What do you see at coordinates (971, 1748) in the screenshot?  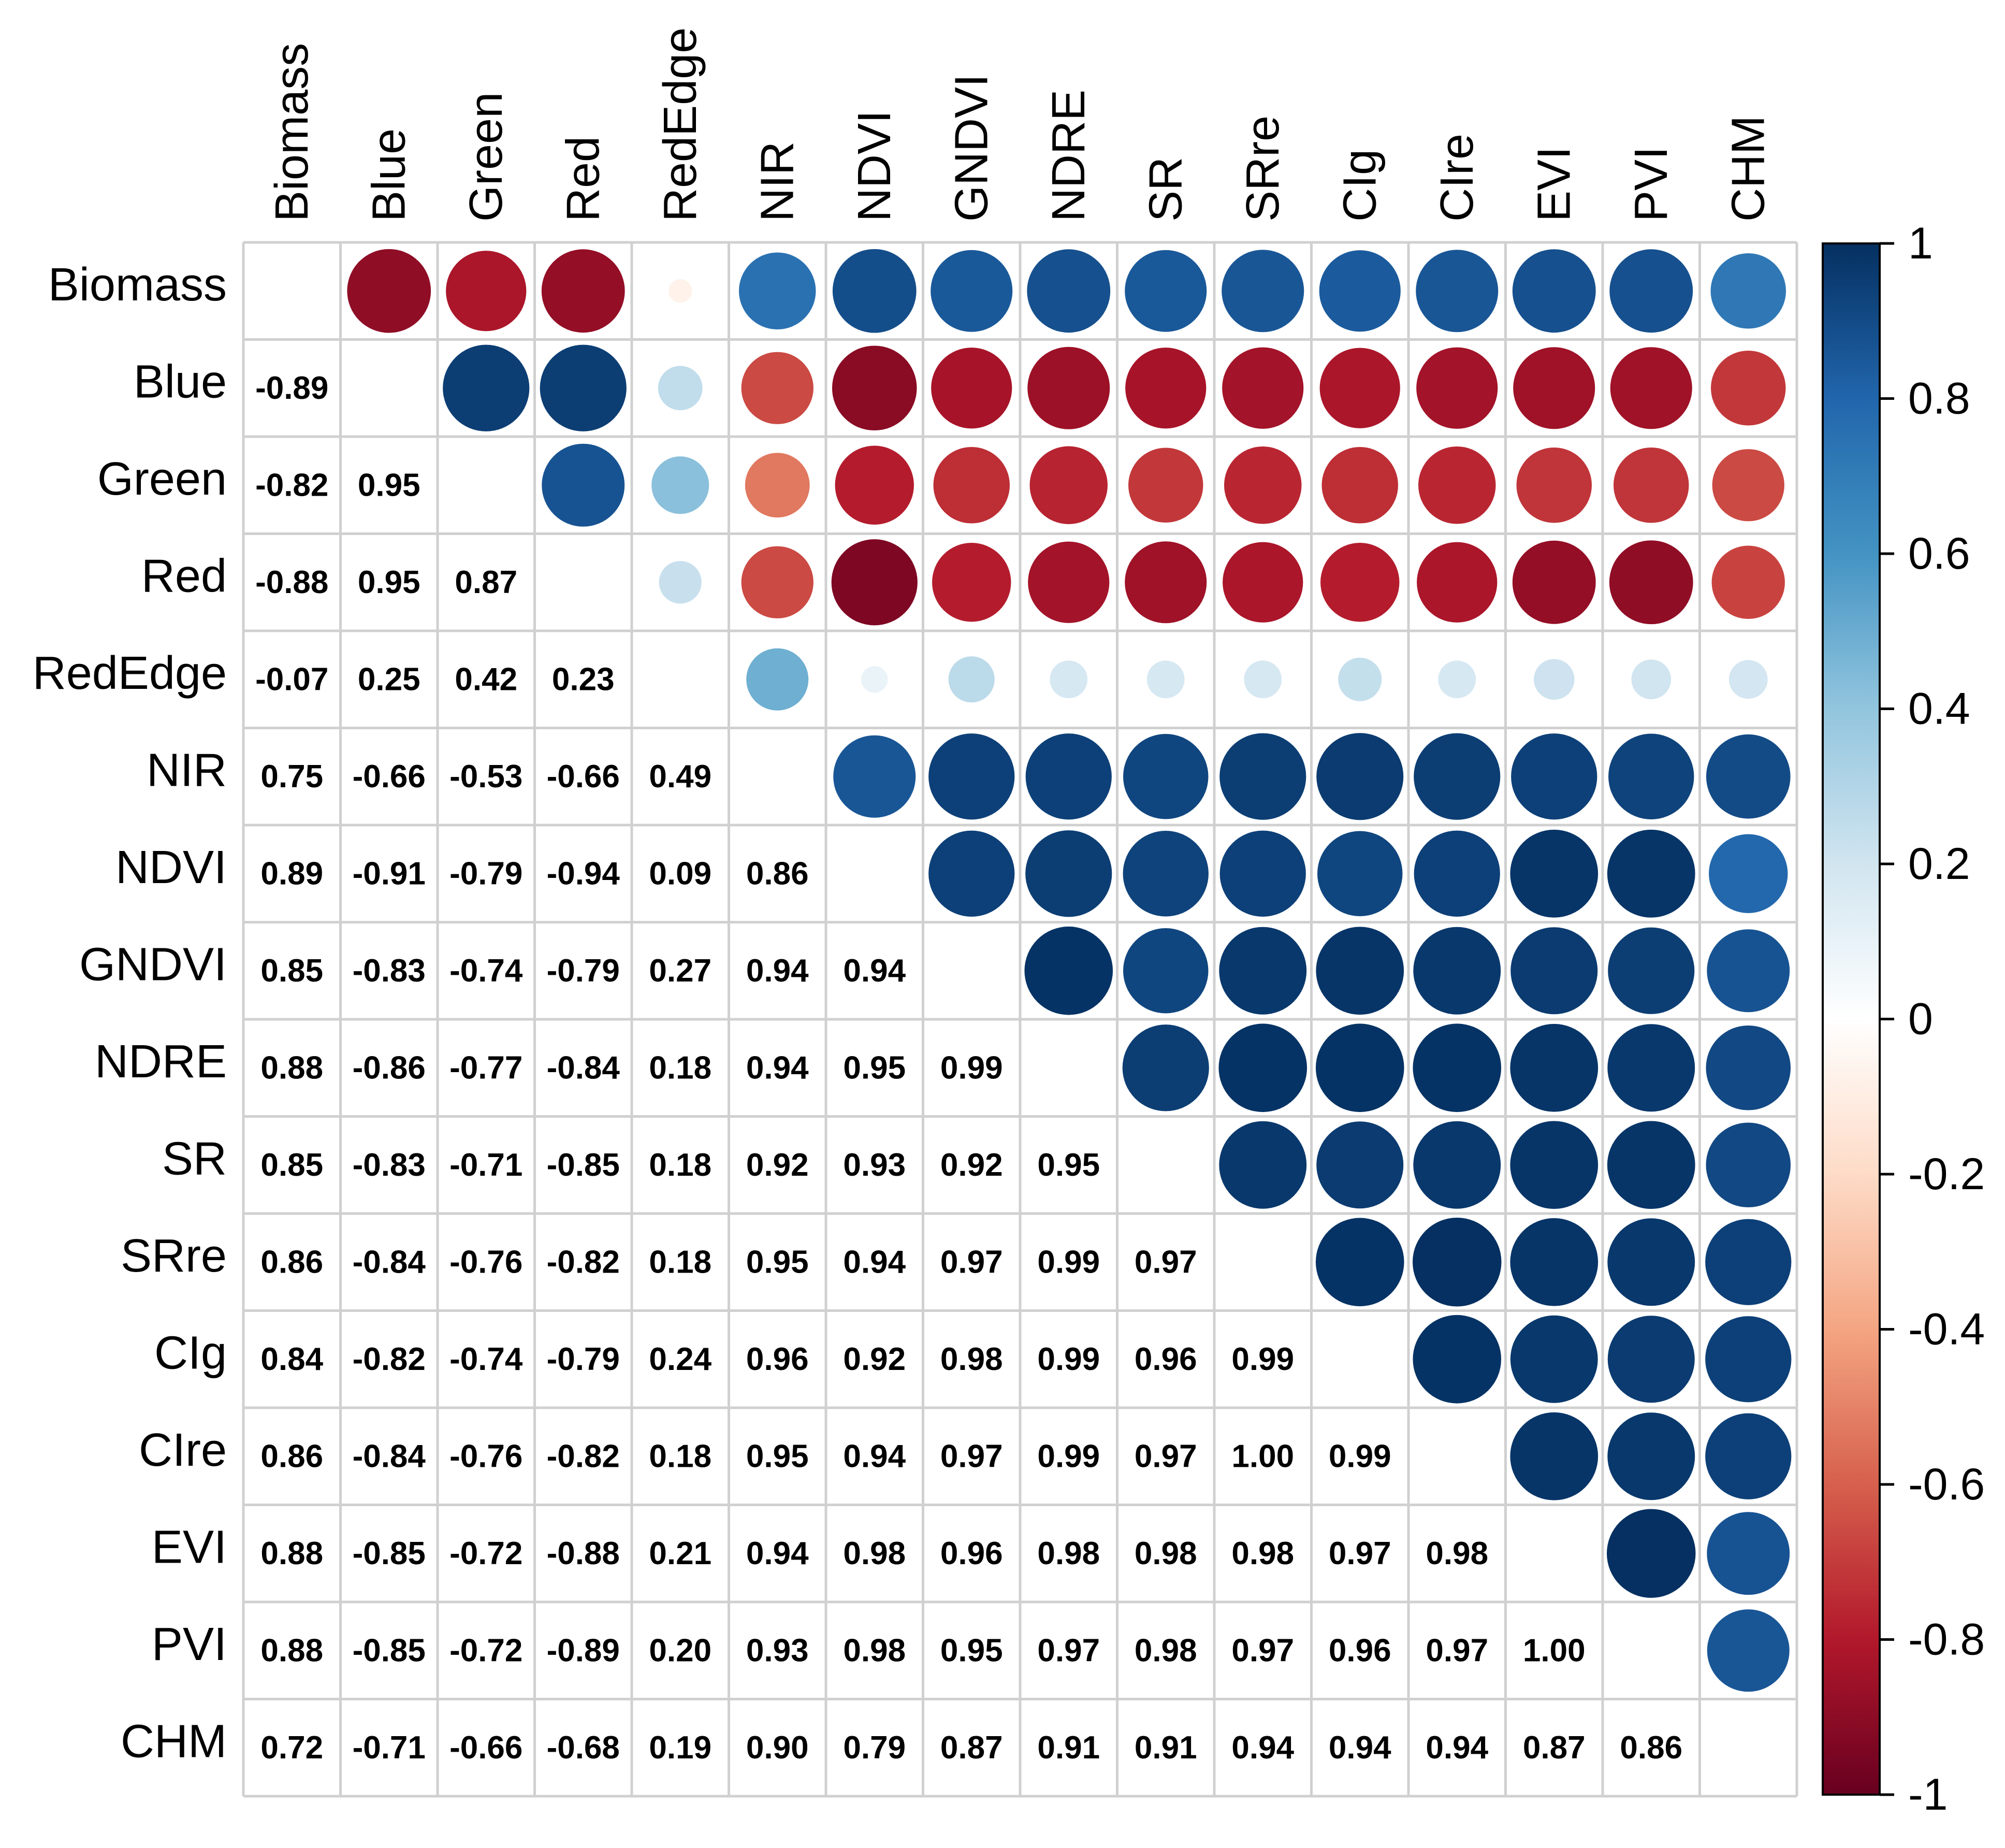 I see `corr-value-CHM-GNDVI: 0.87` at bounding box center [971, 1748].